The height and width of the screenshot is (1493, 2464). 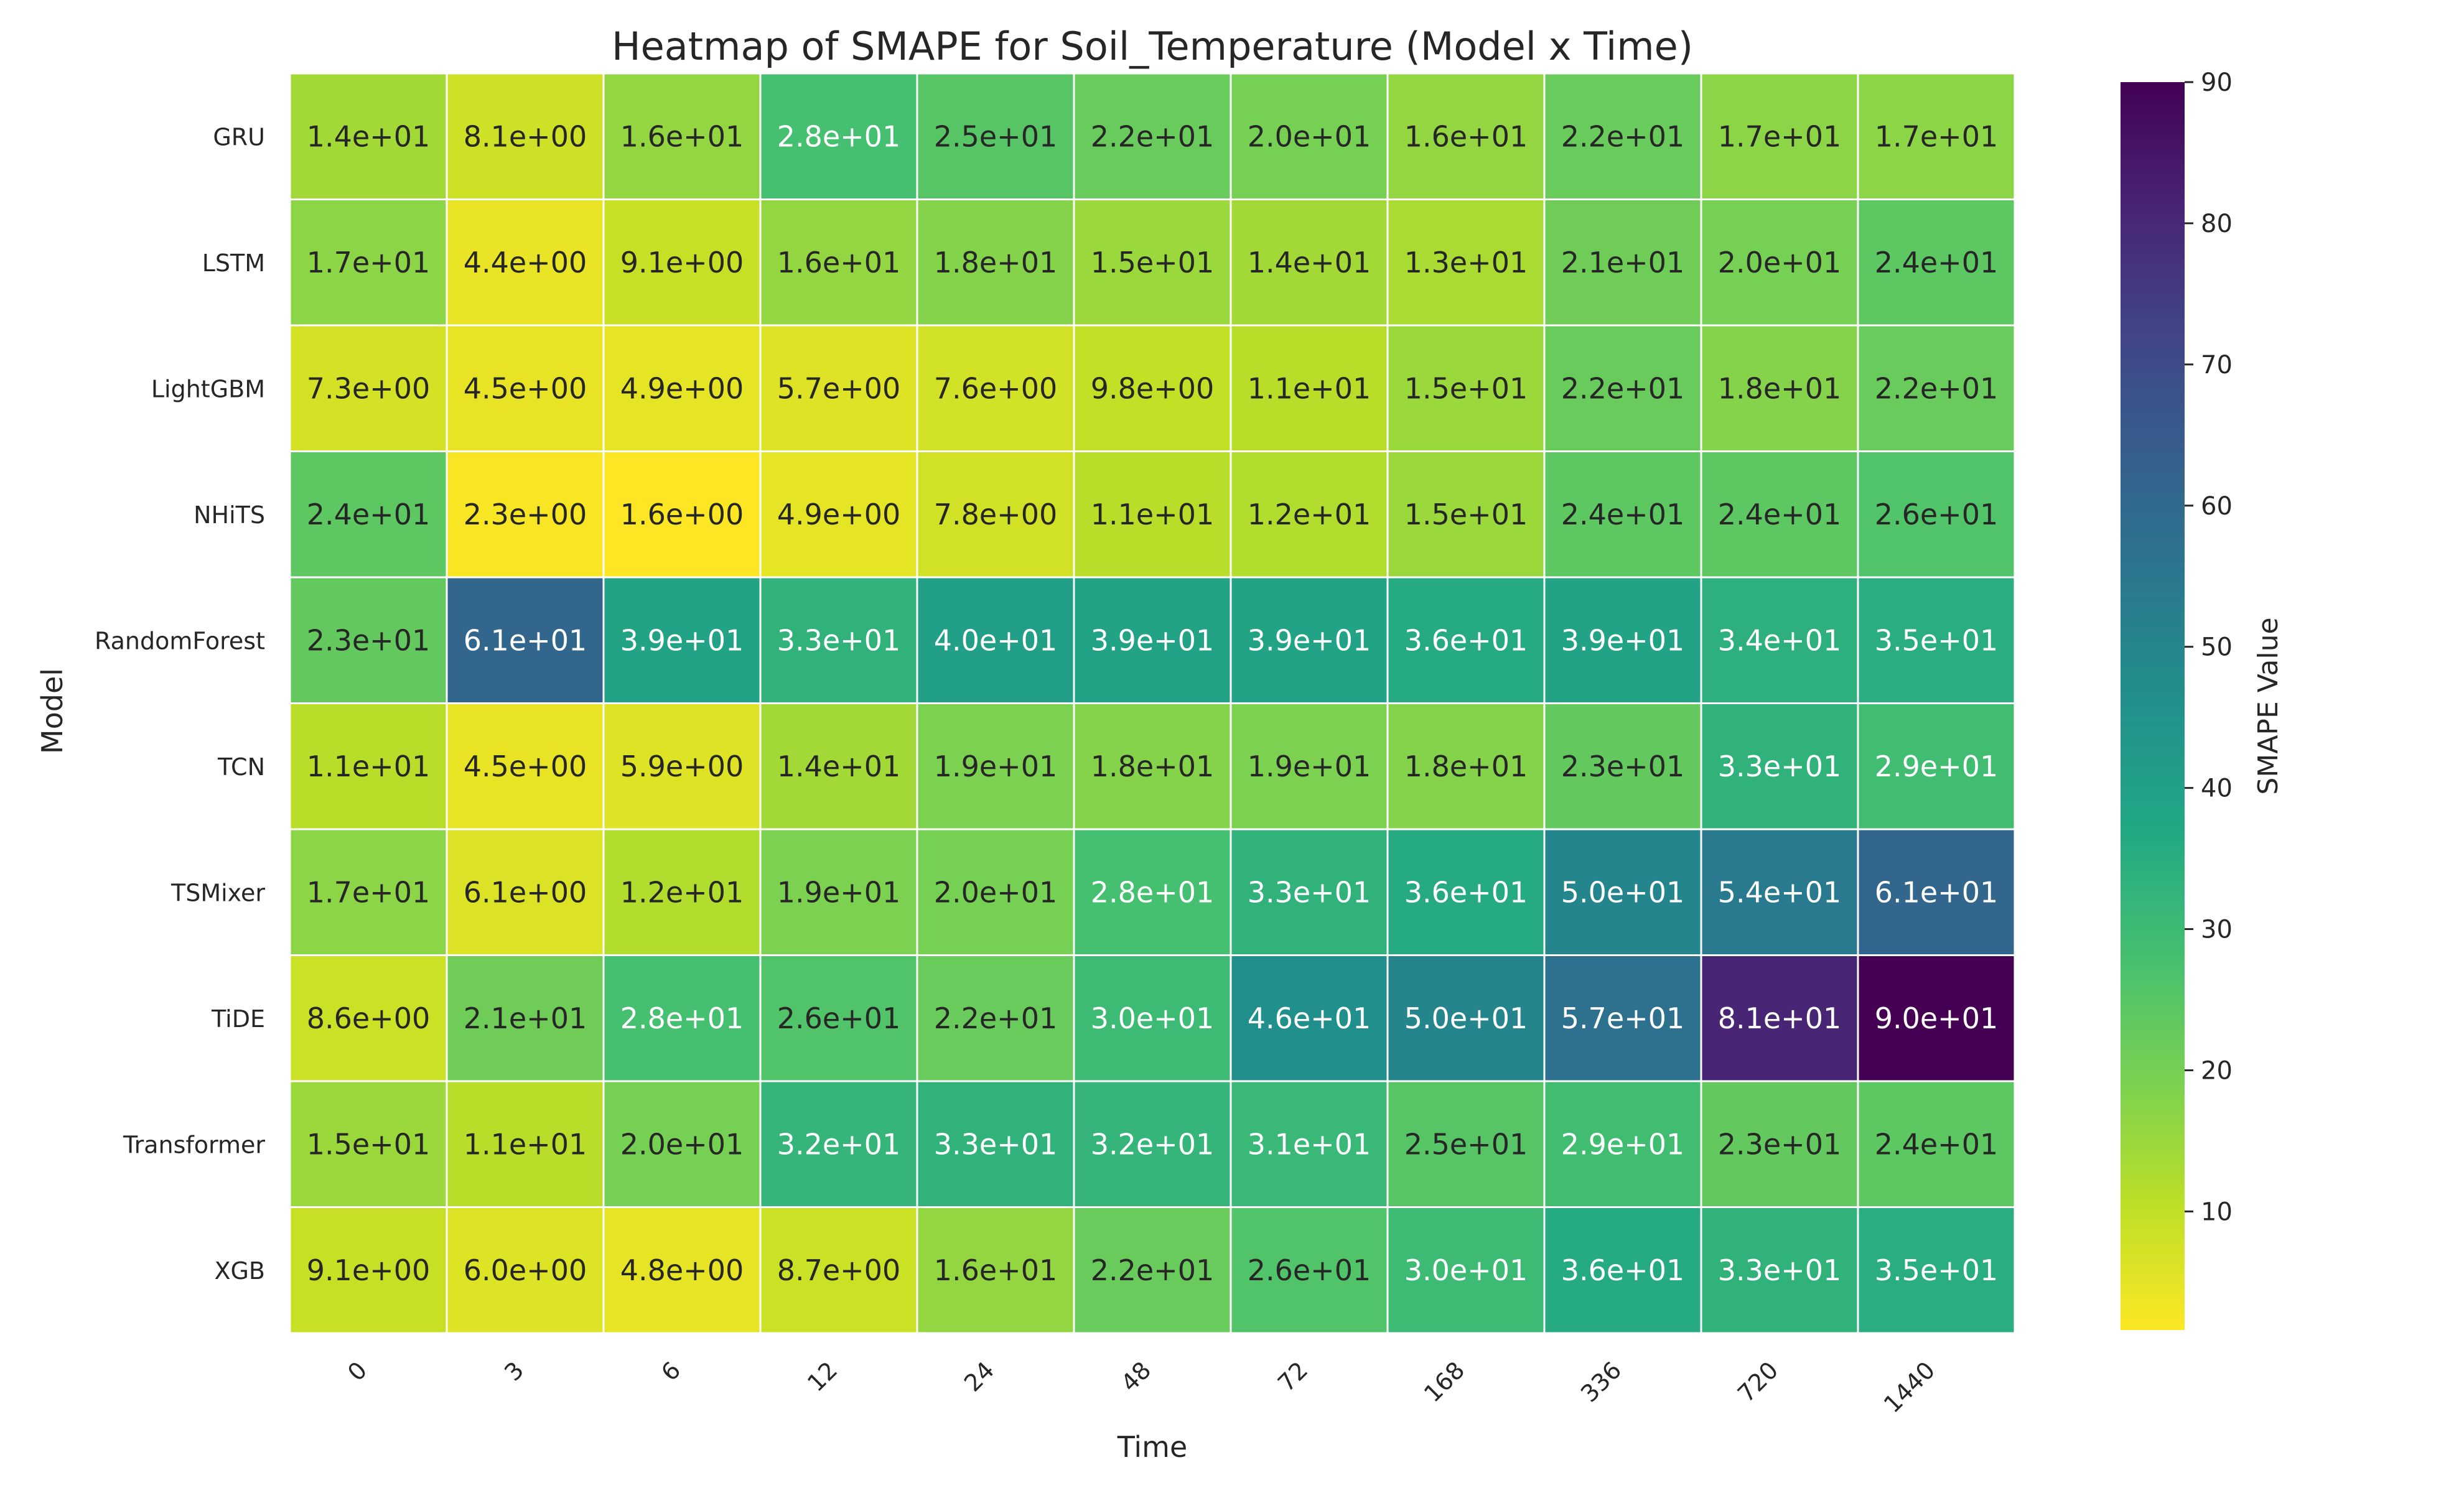 What do you see at coordinates (239, 1271) in the screenshot?
I see `y-tick-label: XGB` at bounding box center [239, 1271].